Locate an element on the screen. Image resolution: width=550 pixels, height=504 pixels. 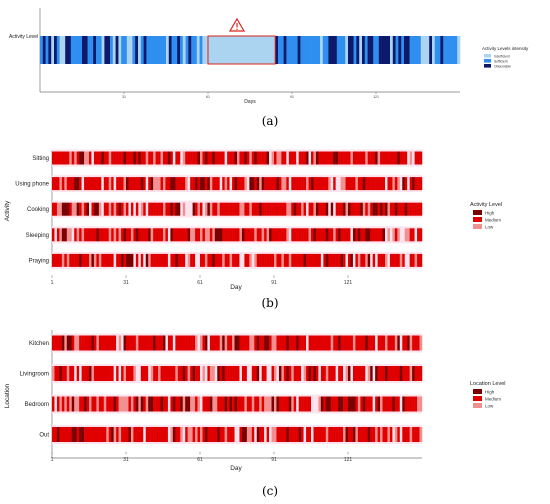
legend-entry: Sufficient is located at coordinates (501, 61).